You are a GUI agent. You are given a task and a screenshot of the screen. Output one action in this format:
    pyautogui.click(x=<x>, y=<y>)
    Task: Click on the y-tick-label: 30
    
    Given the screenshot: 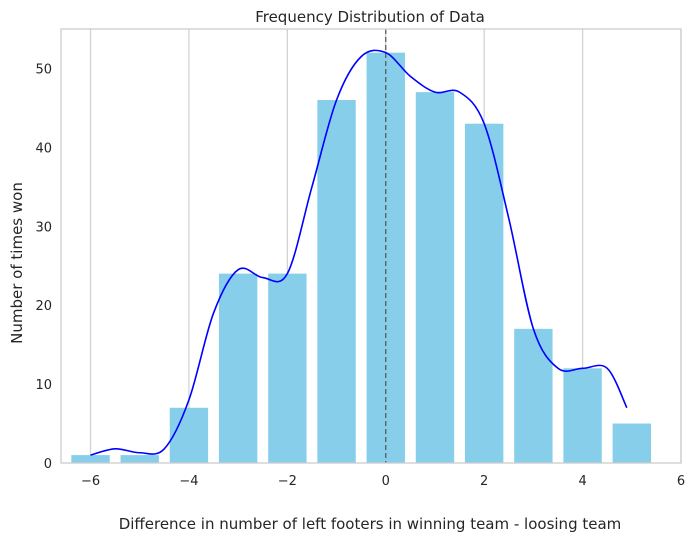 What is the action you would take?
    pyautogui.click(x=43, y=227)
    